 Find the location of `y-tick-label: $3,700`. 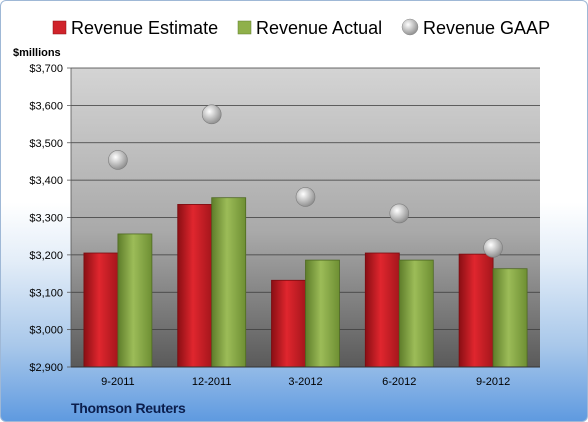

y-tick-label: $3,700 is located at coordinates (46, 69).